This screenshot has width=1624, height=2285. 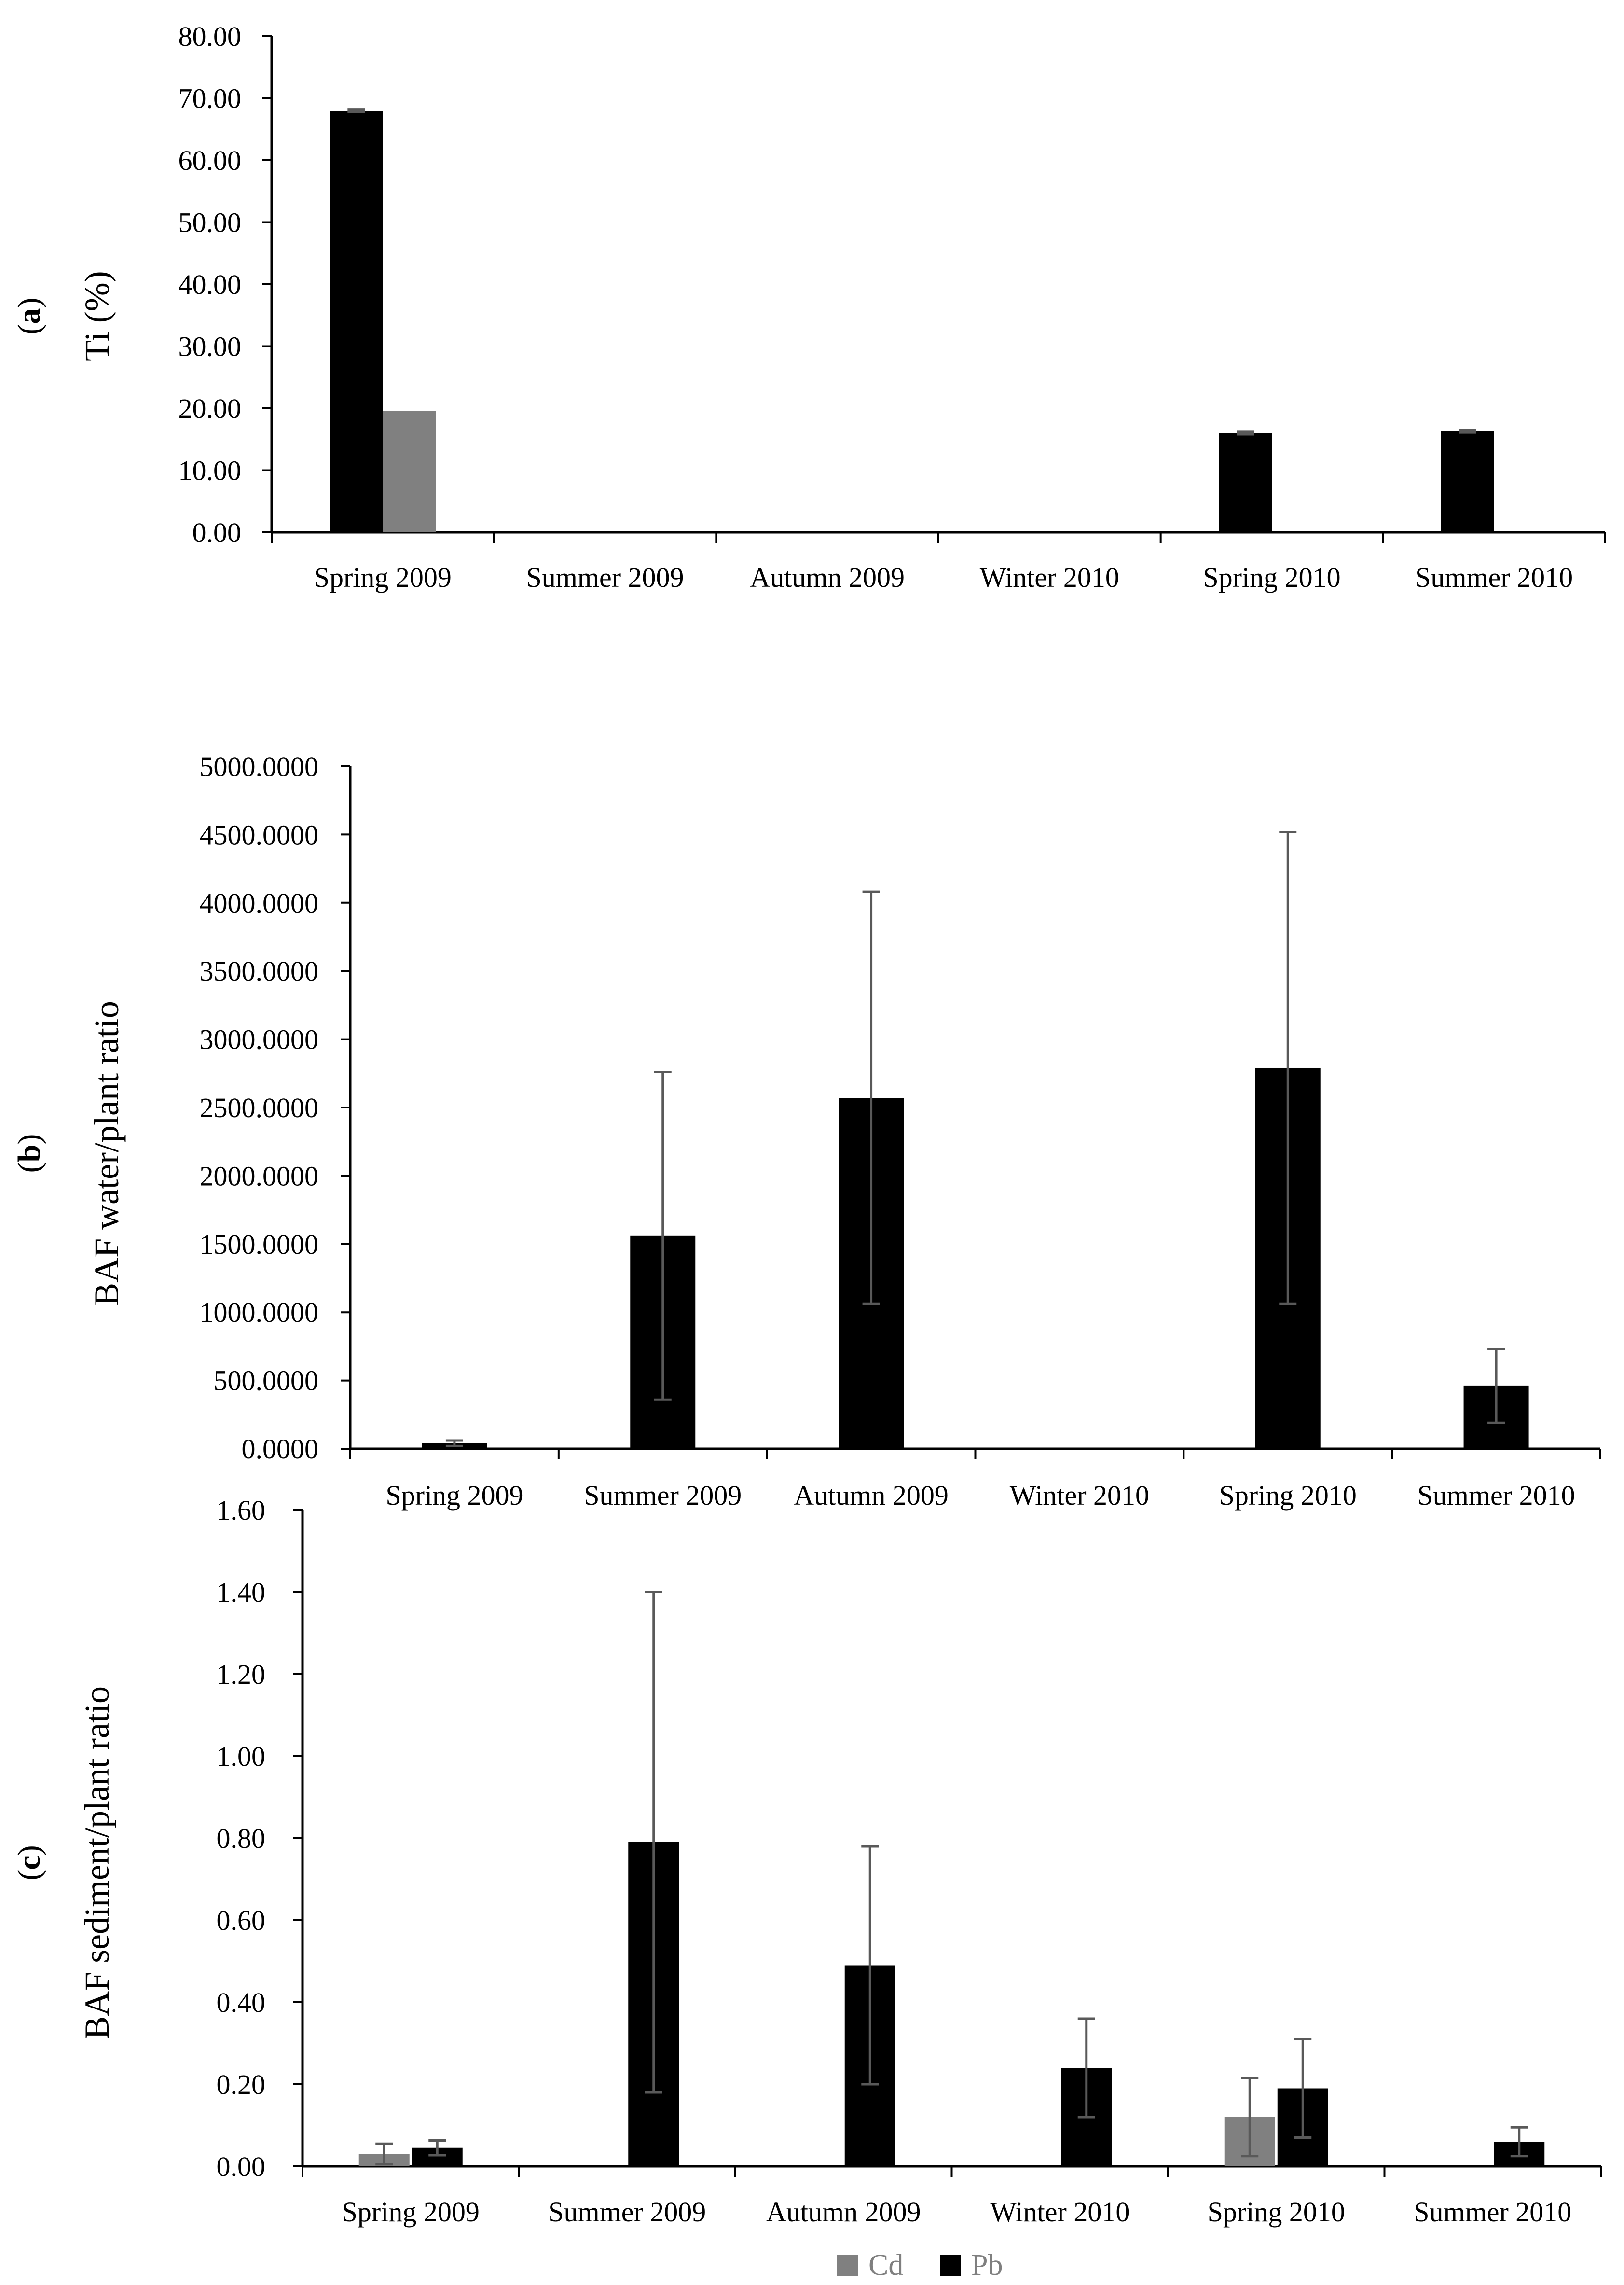 I want to click on panel-c-y-tick-label: 0.80, so click(x=242, y=1838).